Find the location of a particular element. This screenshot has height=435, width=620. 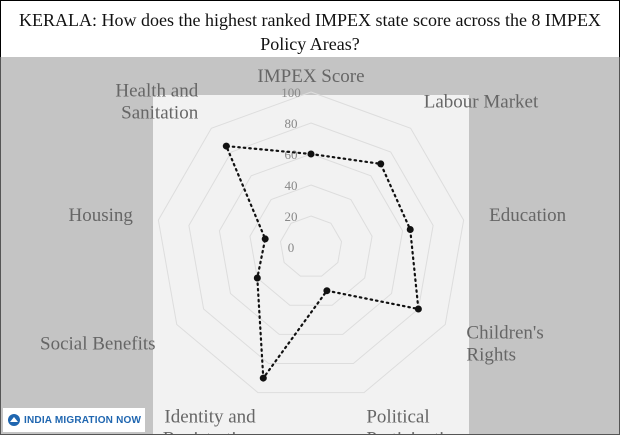

axis-label-line: Registration is located at coordinates (209, 431).